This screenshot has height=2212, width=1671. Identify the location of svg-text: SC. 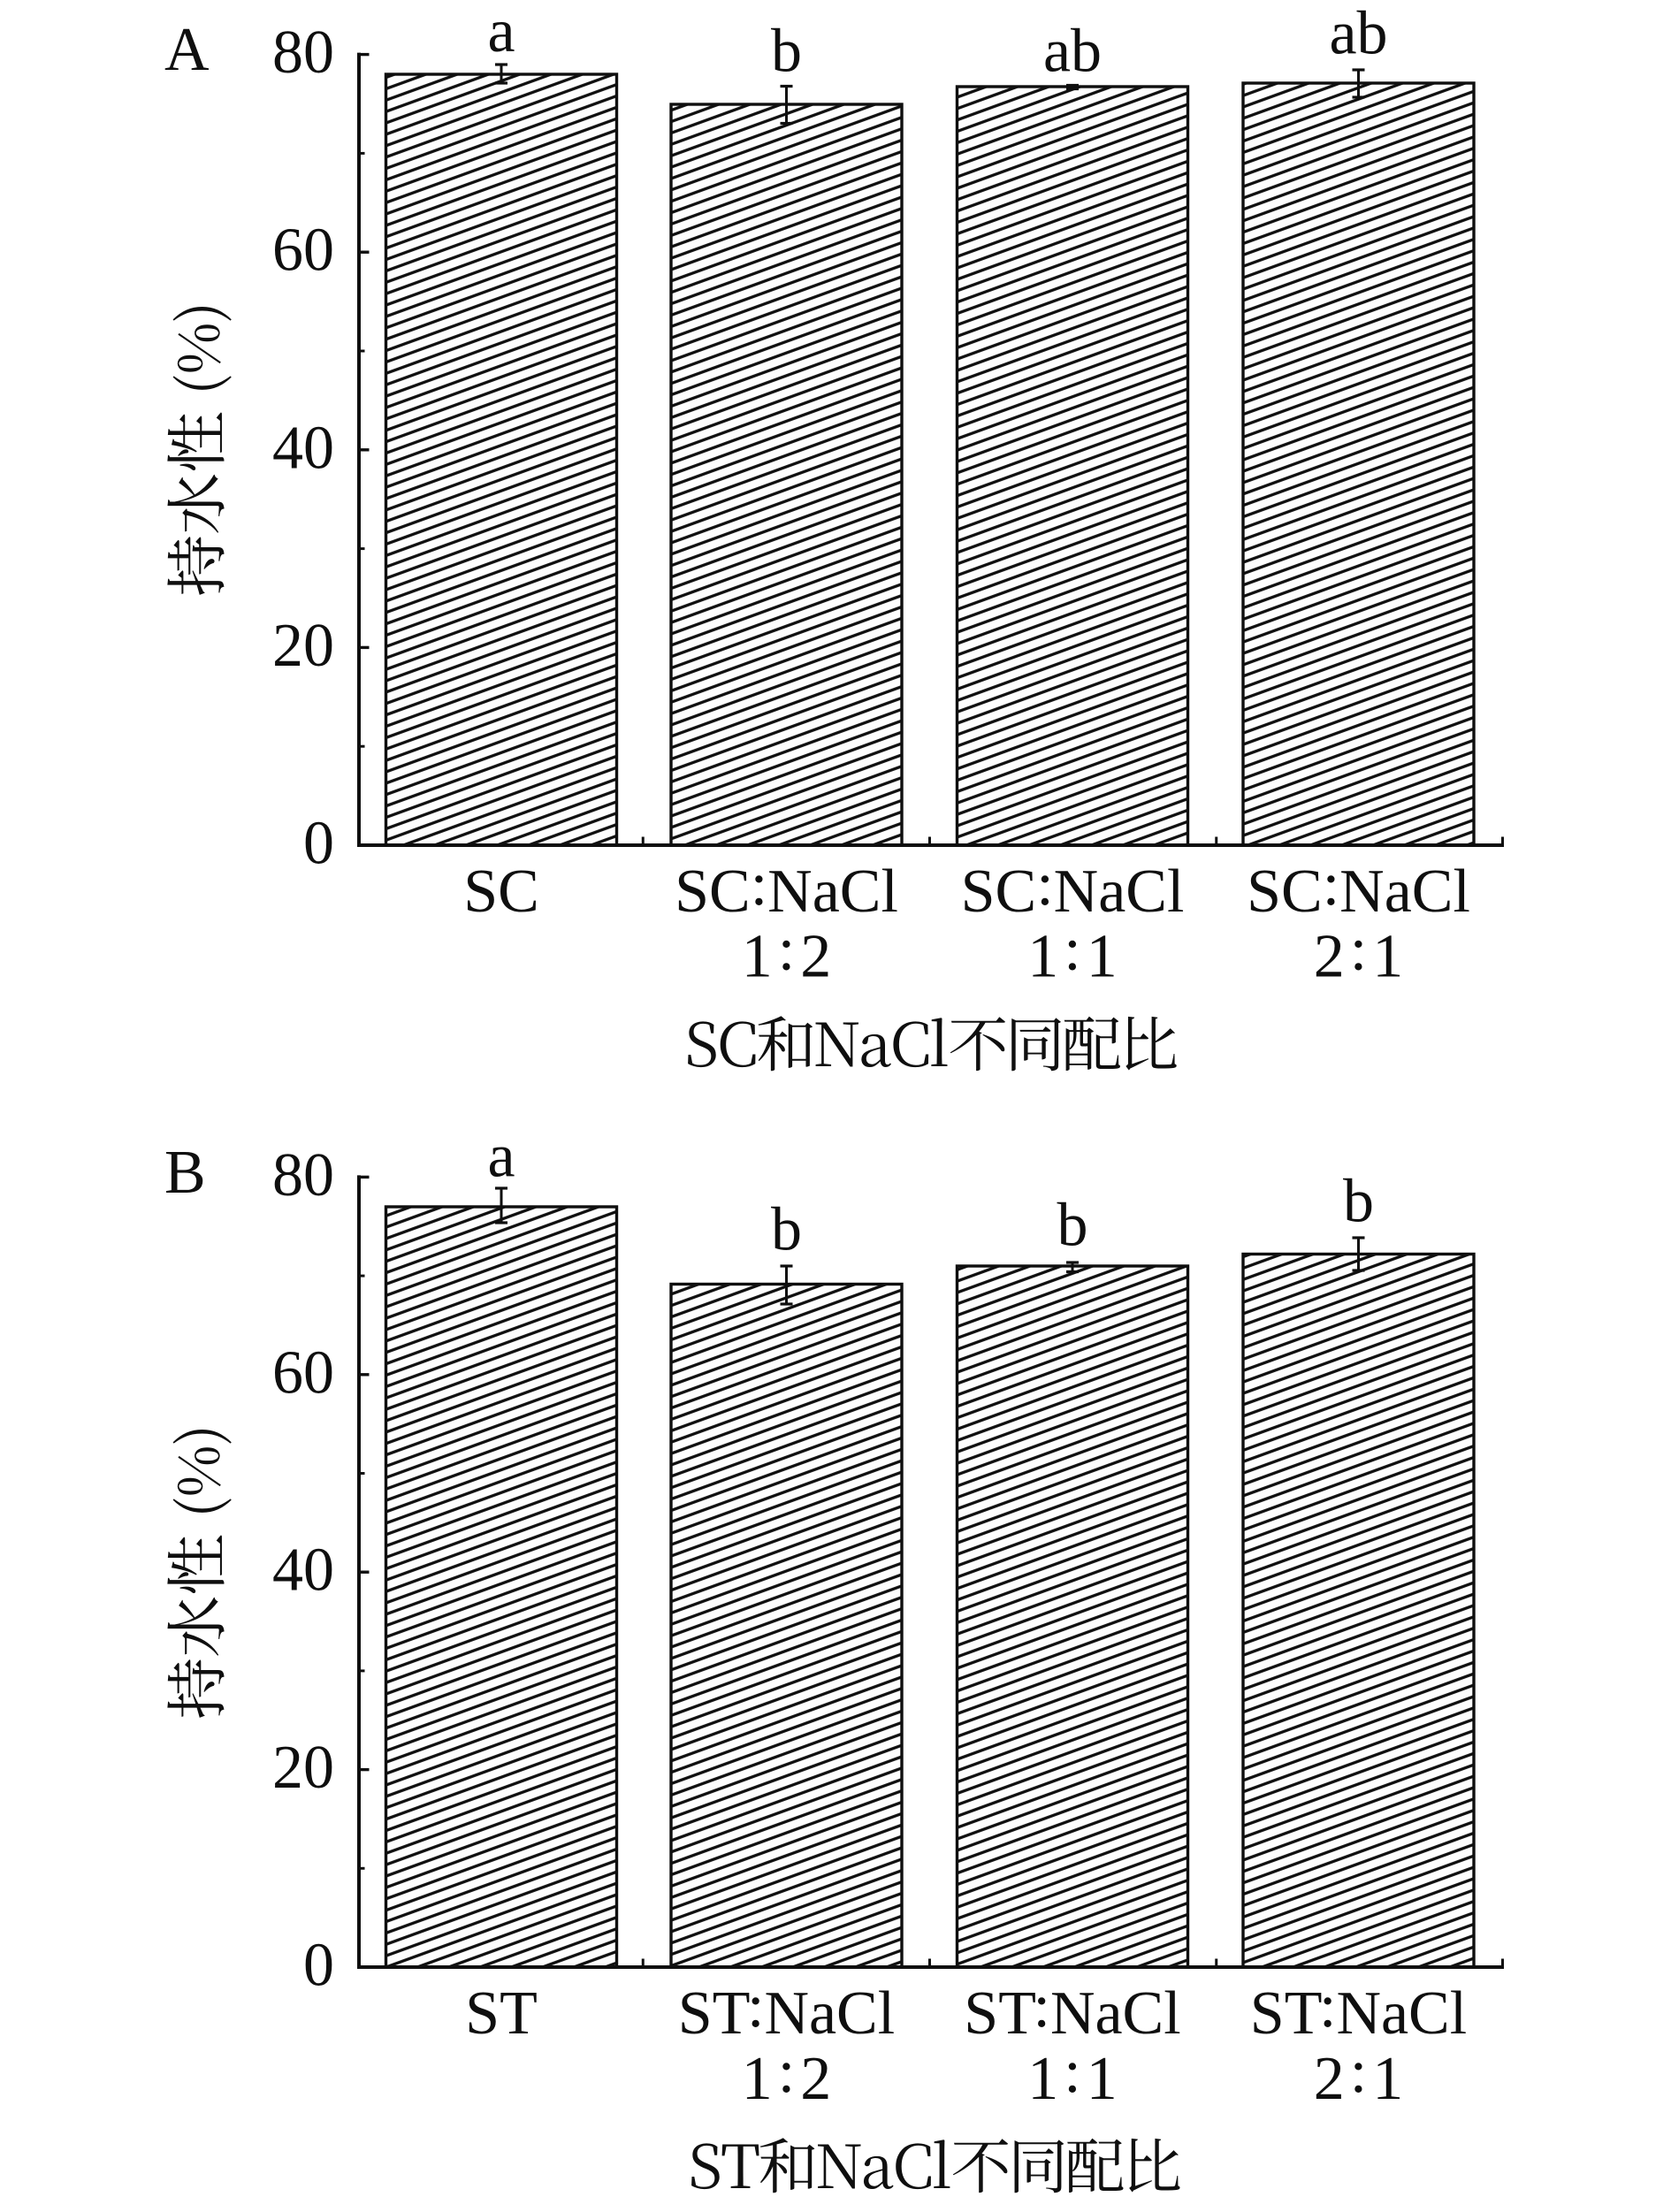
(501, 892).